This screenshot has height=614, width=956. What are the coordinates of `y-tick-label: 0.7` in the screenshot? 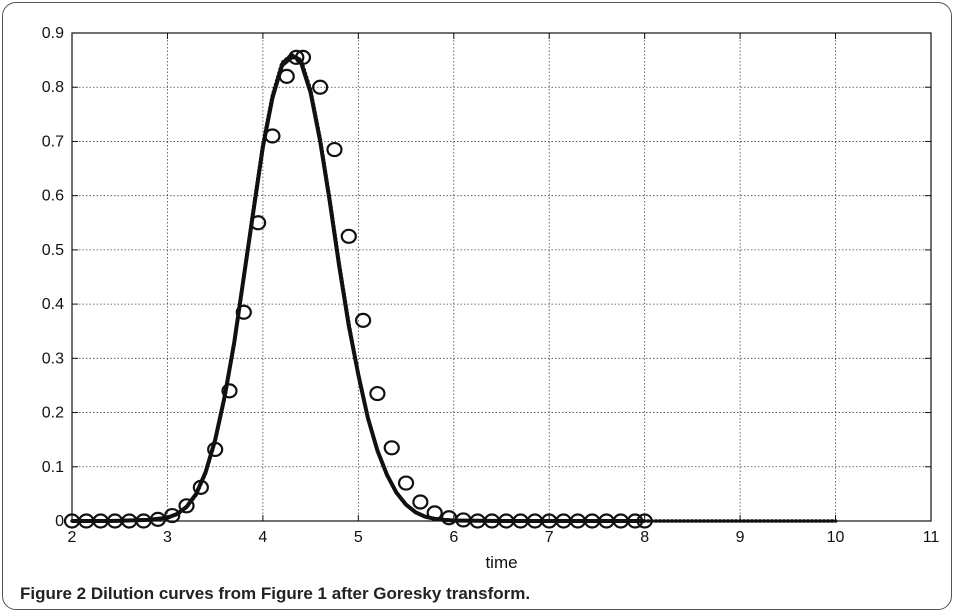 It's located at (53, 141).